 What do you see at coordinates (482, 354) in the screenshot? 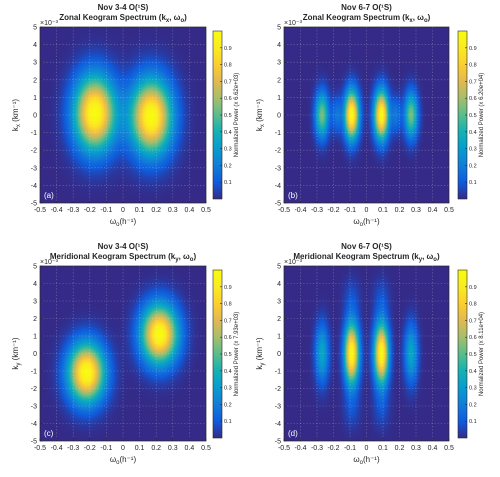
I see `colorbar-label: Normalized Power (x 8.11e+04)` at bounding box center [482, 354].